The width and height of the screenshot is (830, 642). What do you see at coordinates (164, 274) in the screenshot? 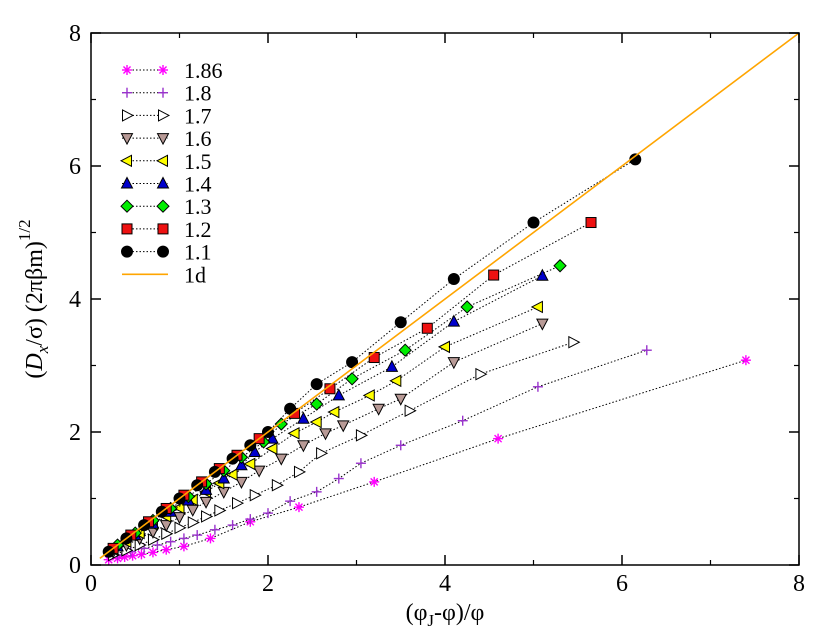
I see `legend-item: 1d` at bounding box center [164, 274].